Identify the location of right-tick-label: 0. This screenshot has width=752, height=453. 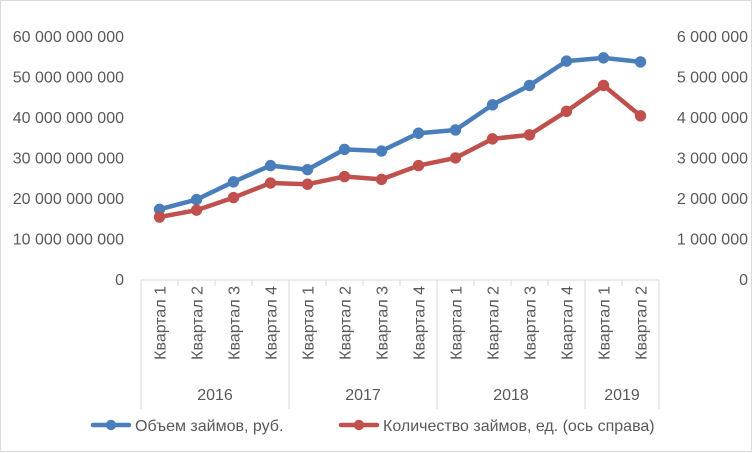
(743, 280).